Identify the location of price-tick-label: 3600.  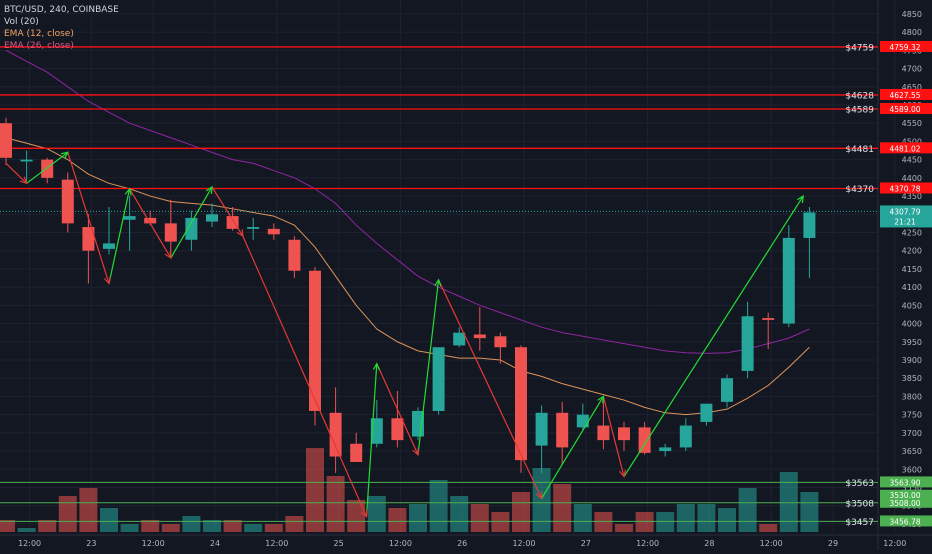
(912, 469).